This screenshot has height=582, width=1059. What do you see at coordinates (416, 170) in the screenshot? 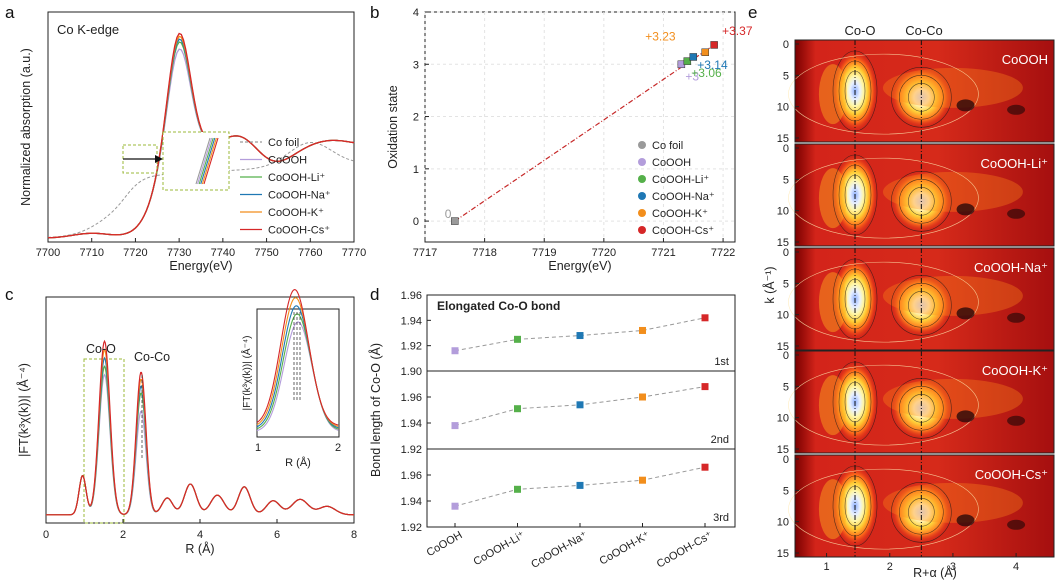
I see `chart-b-ytick-label: 1` at bounding box center [416, 170].